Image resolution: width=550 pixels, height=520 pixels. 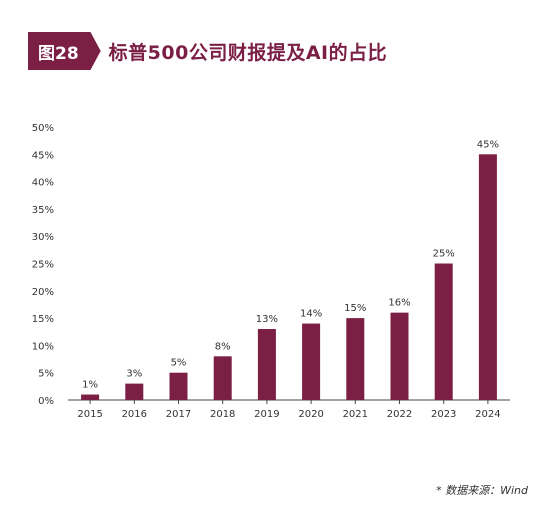 I want to click on x-tick-label: 2018, so click(x=222, y=414).